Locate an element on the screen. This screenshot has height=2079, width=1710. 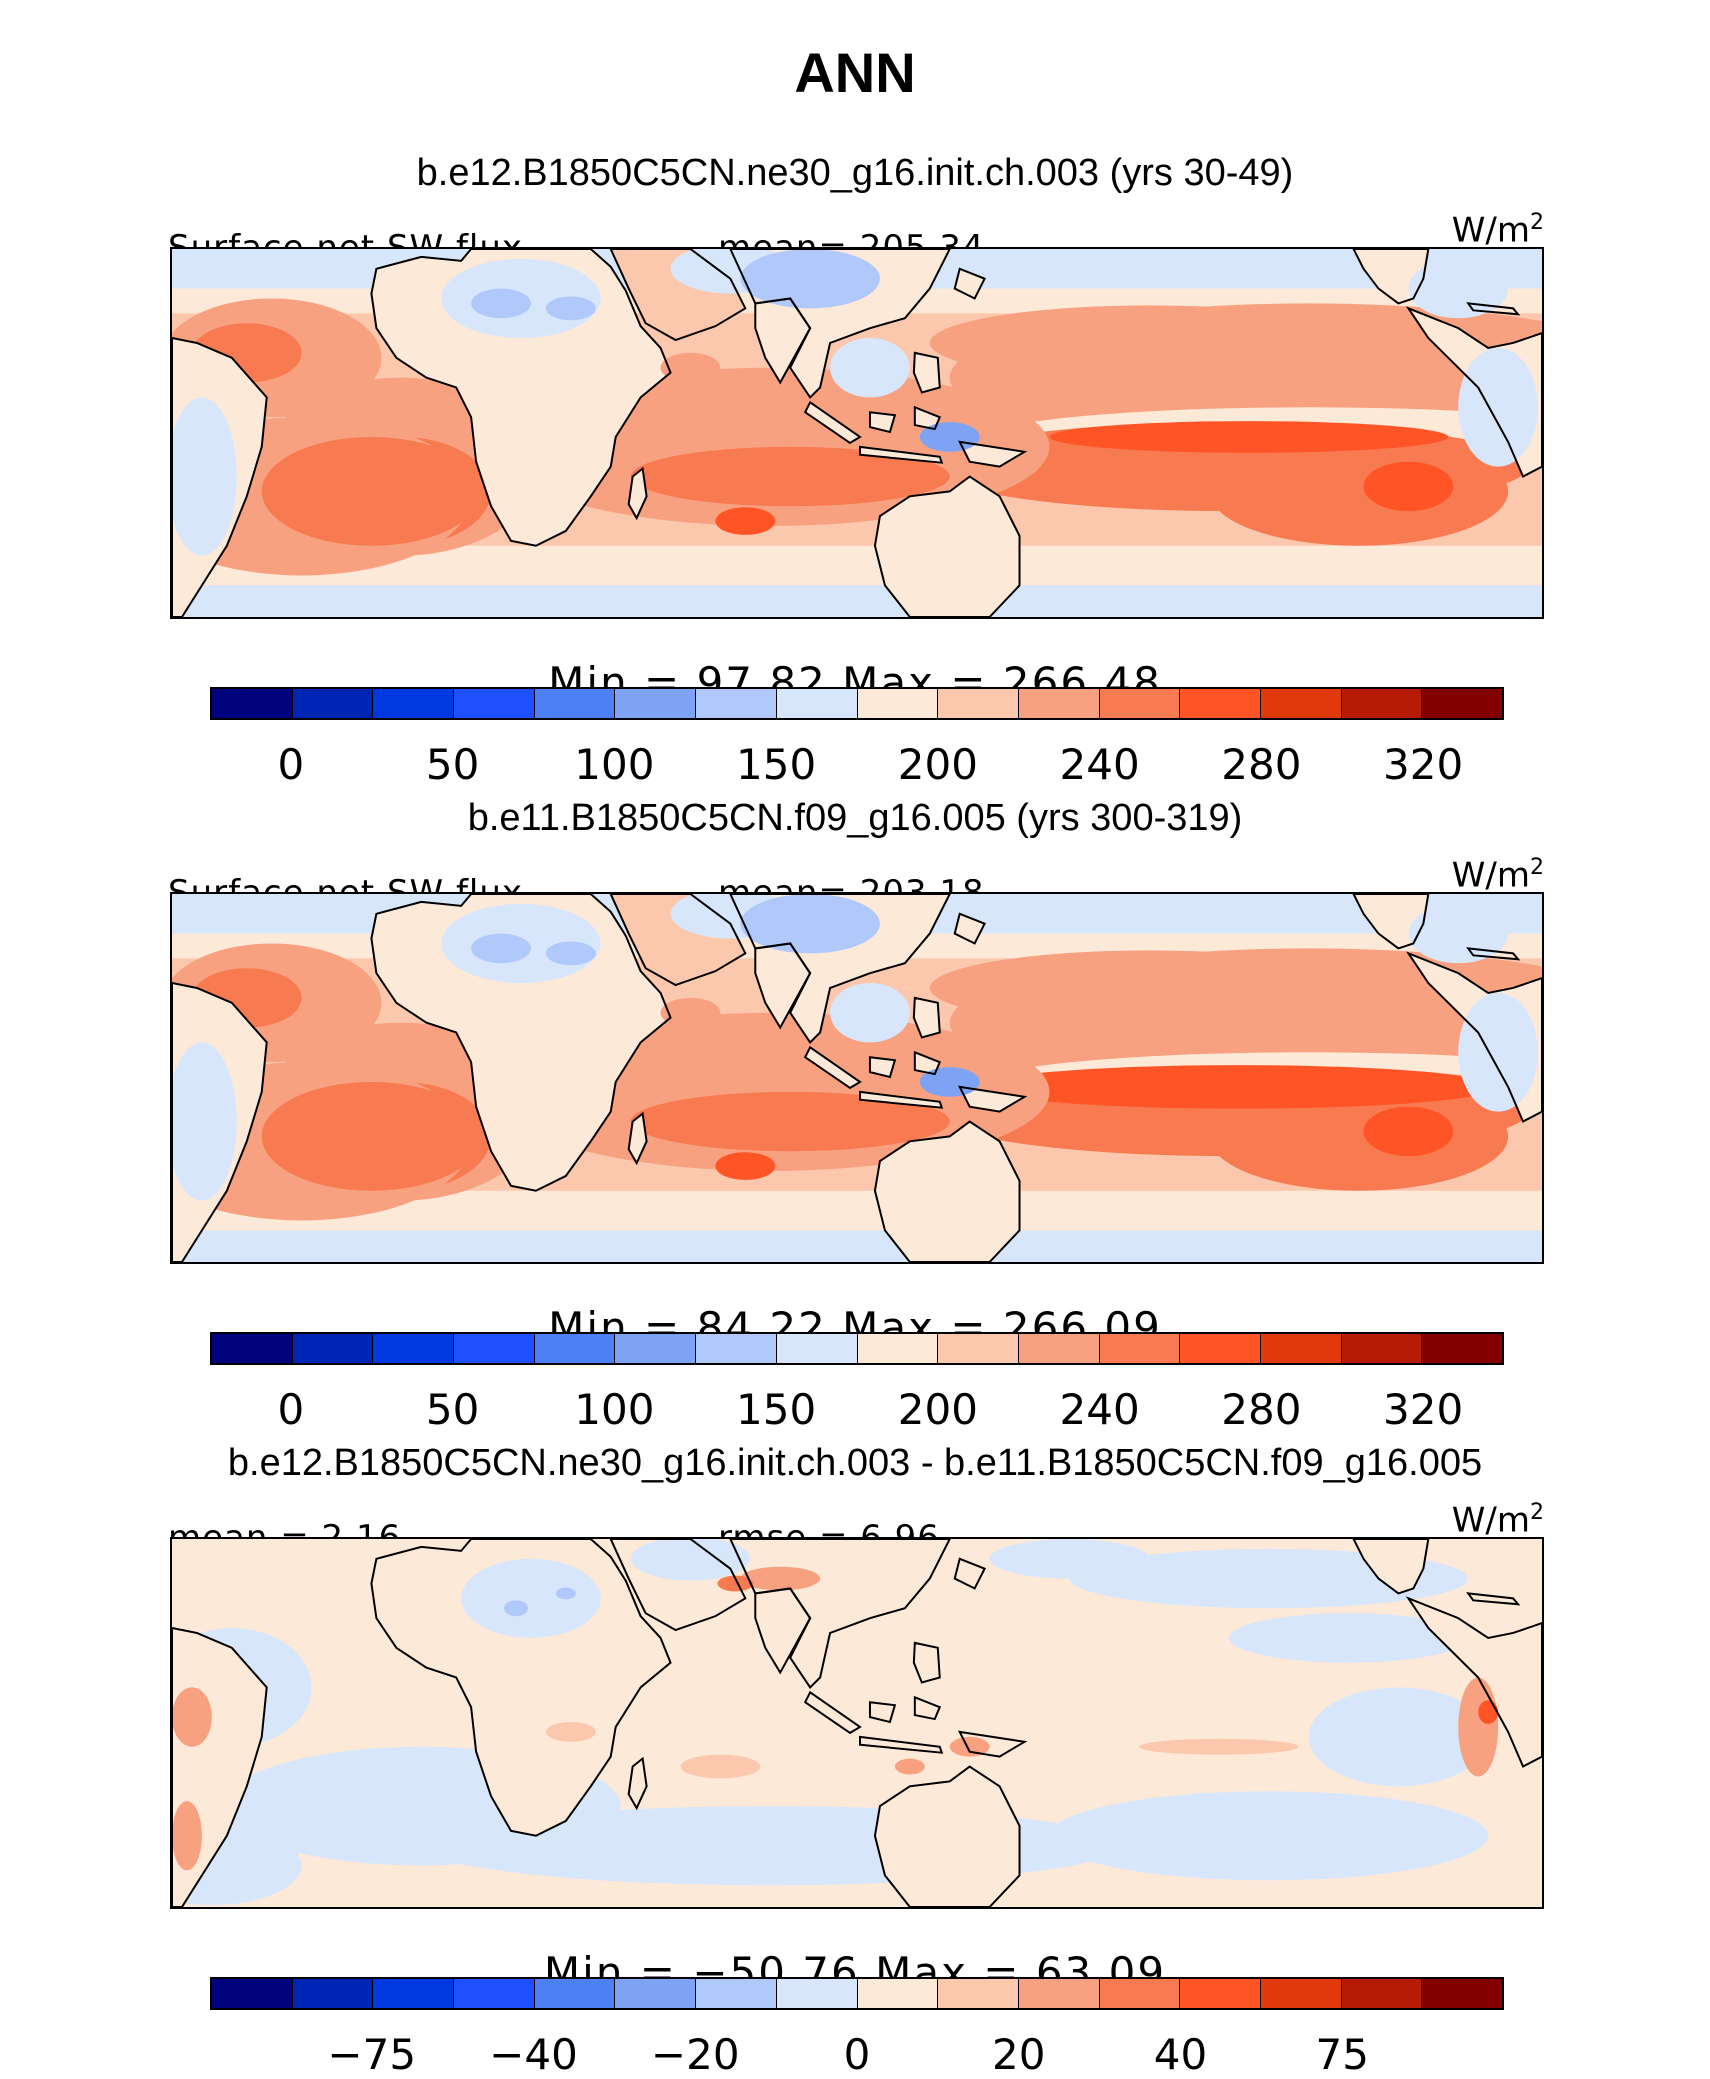
panel-3-contour-field is located at coordinates (857, 1723).